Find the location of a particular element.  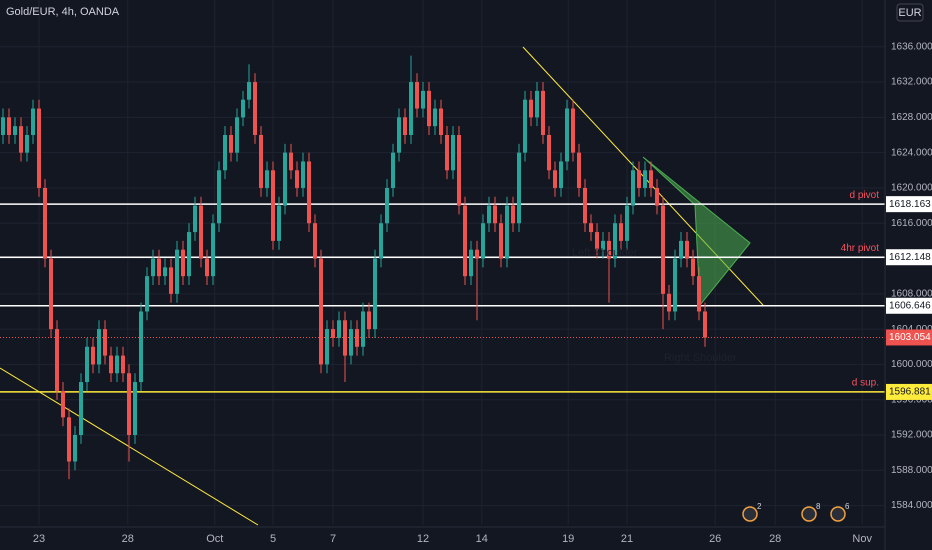

y-tick-label: 1620.000 is located at coordinates (911, 188).